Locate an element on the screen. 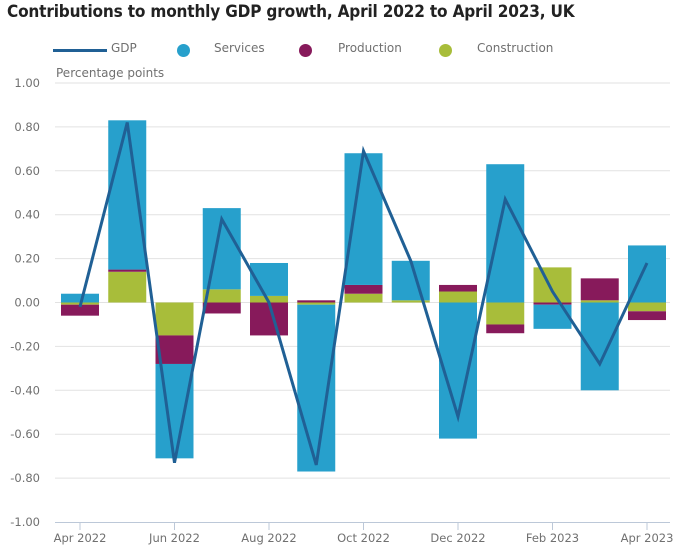 The height and width of the screenshot is (558, 683). bar-services-nov-2022 is located at coordinates (410, 280).